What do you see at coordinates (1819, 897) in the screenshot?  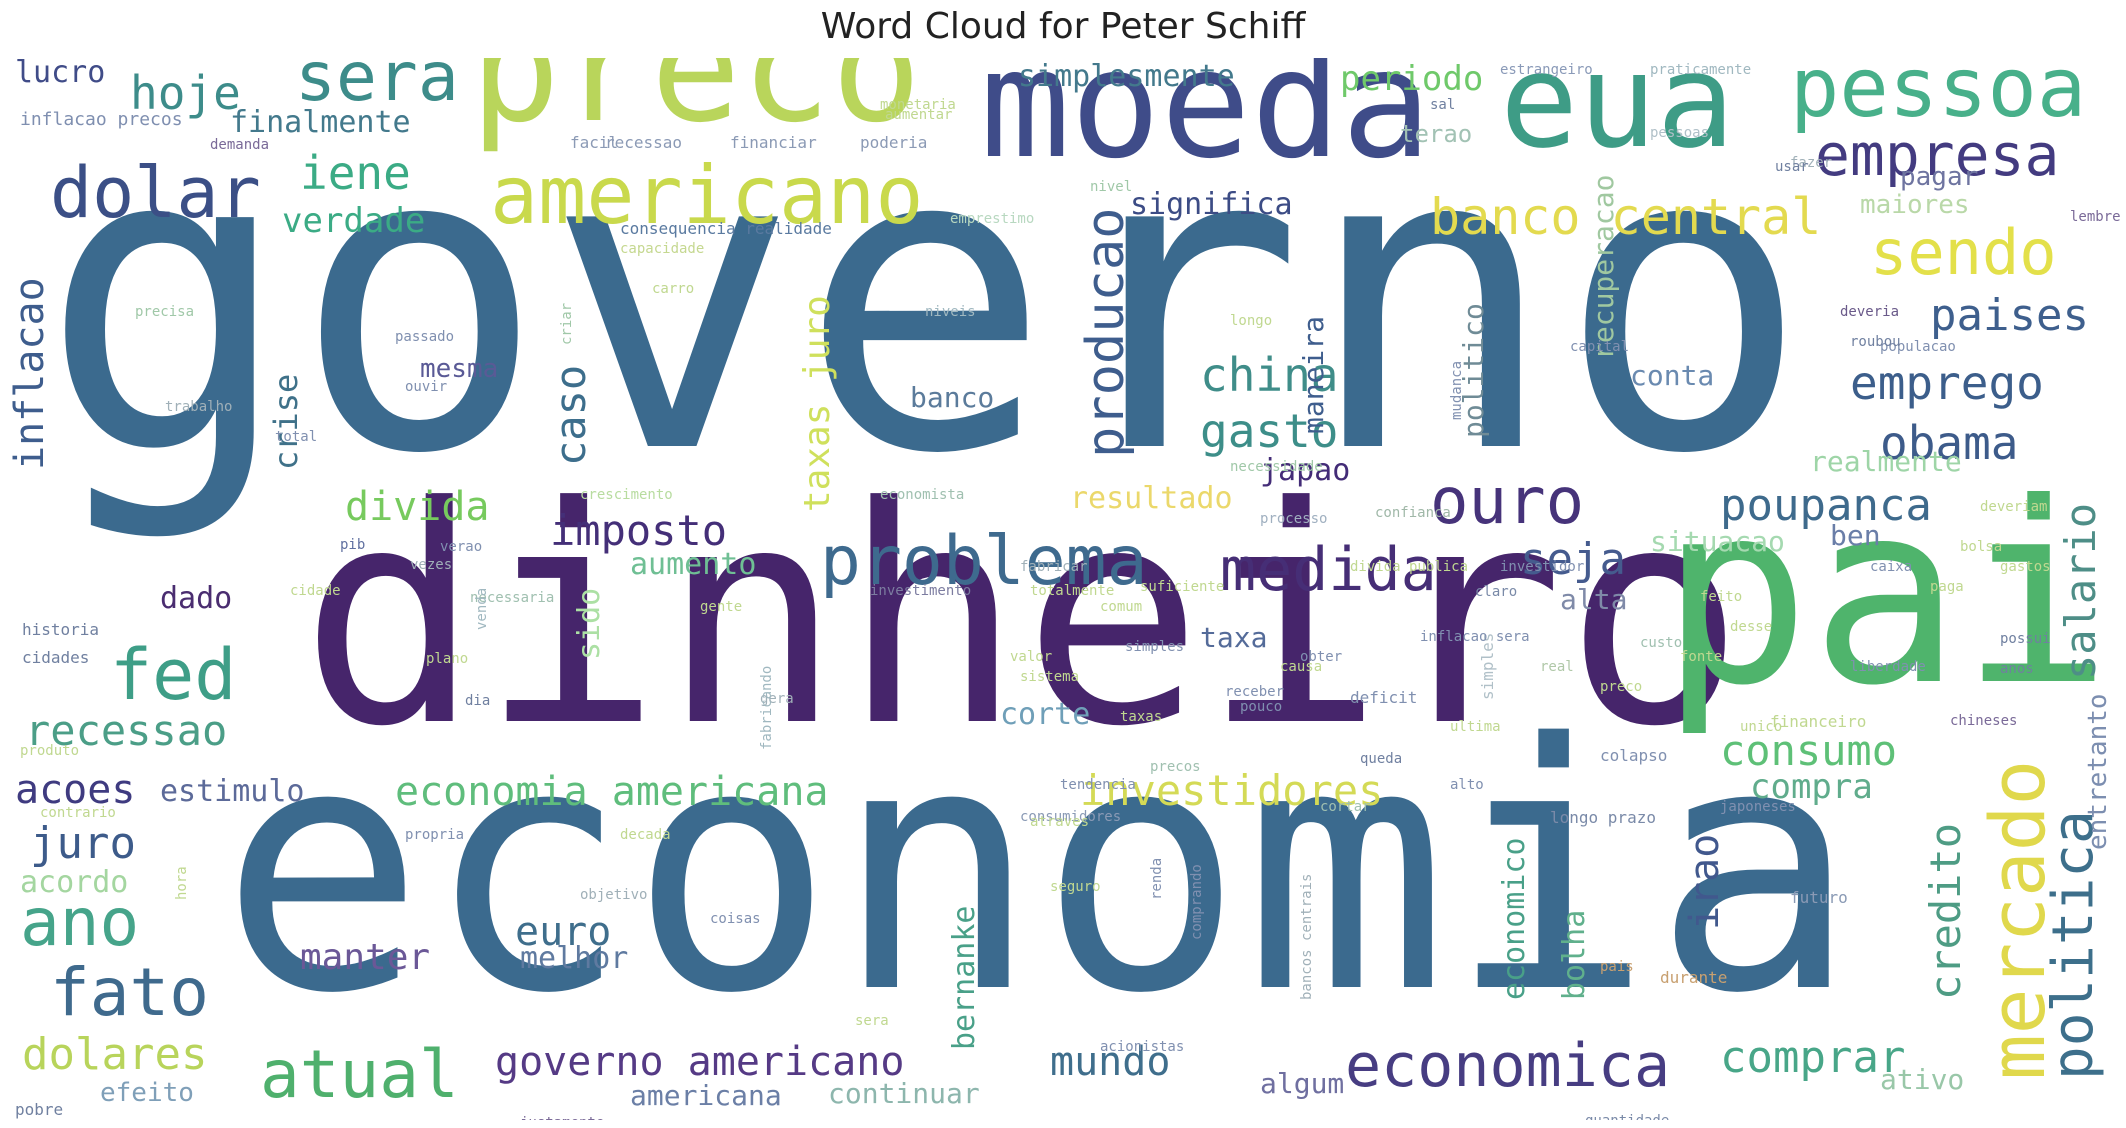 I see `word-futuro: futuro` at bounding box center [1819, 897].